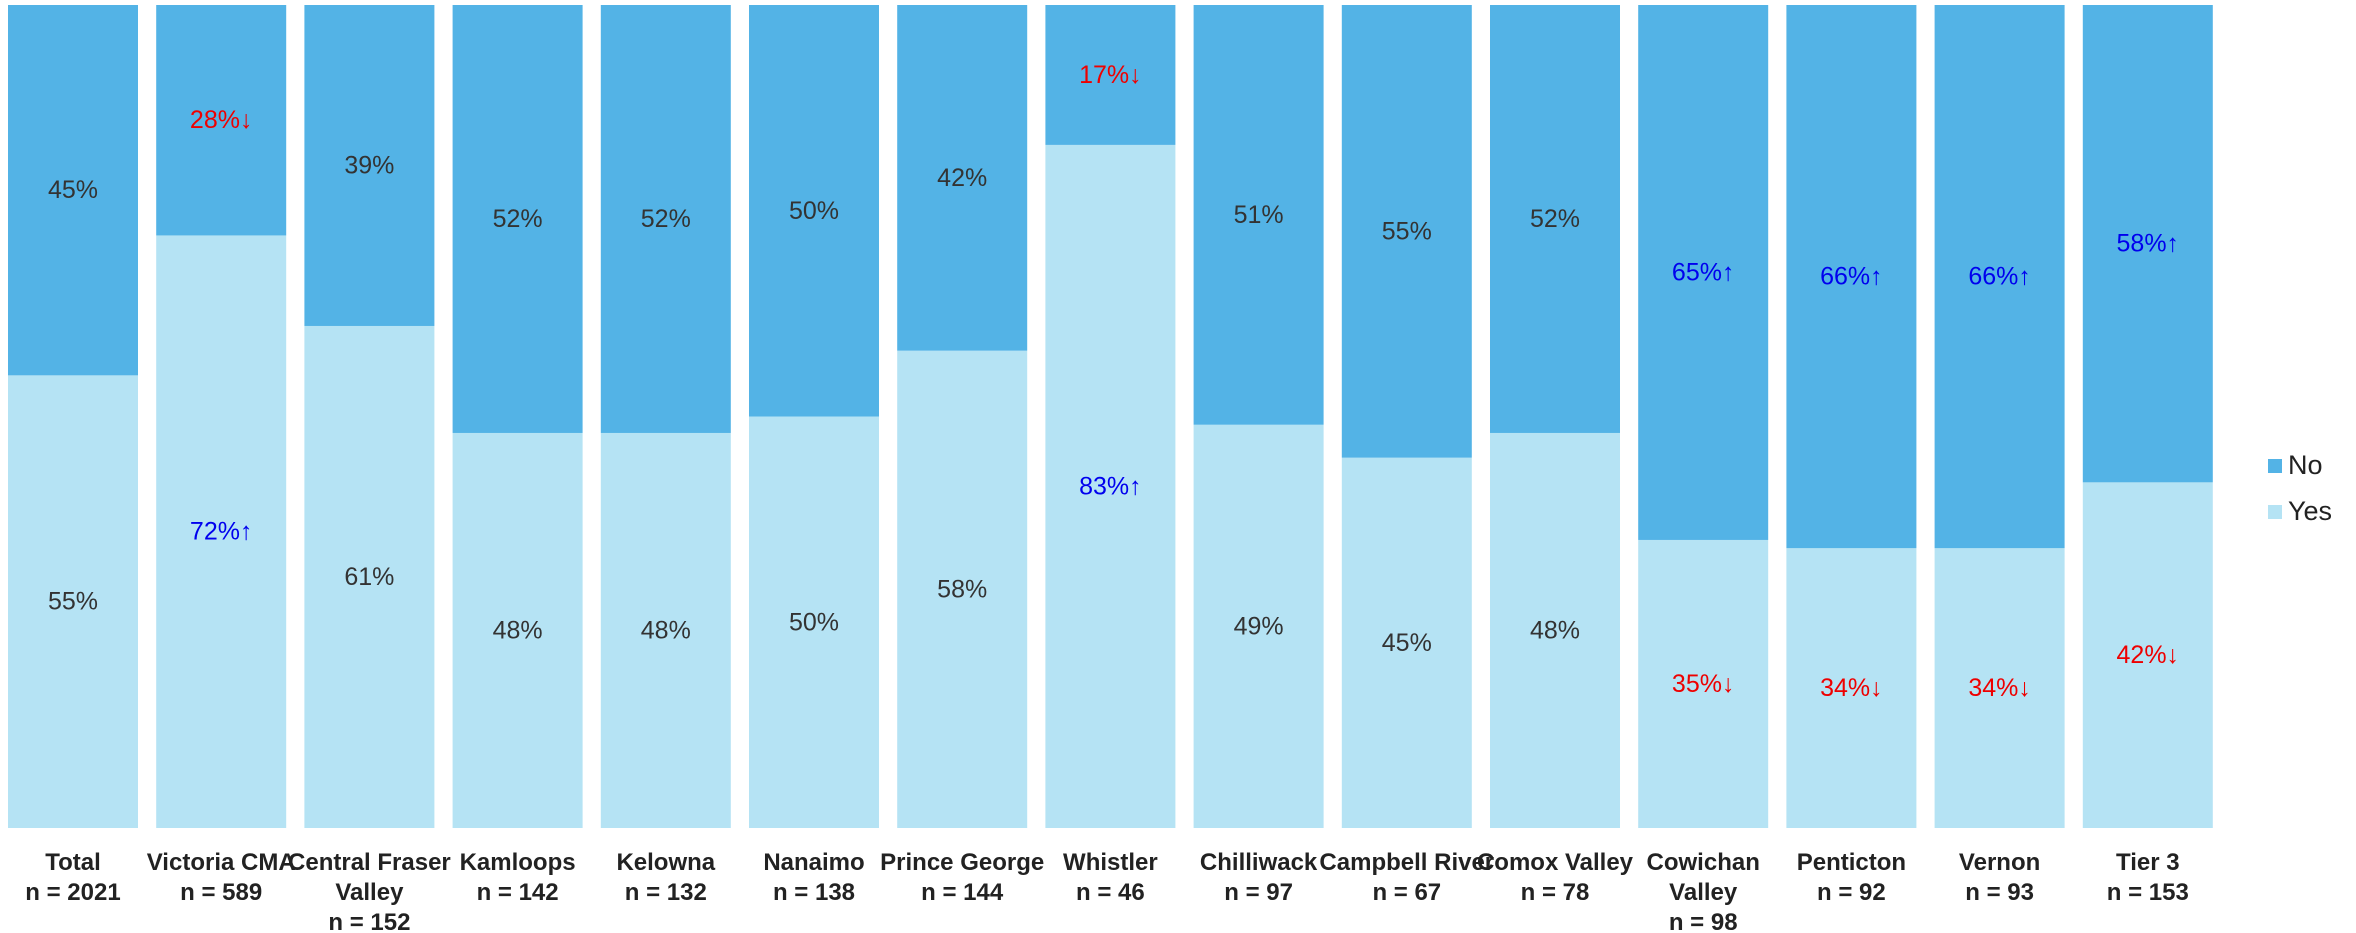 Image resolution: width=2356 pixels, height=933 pixels. I want to click on category-label-penticton-line-0: Penticton, so click(1851, 862).